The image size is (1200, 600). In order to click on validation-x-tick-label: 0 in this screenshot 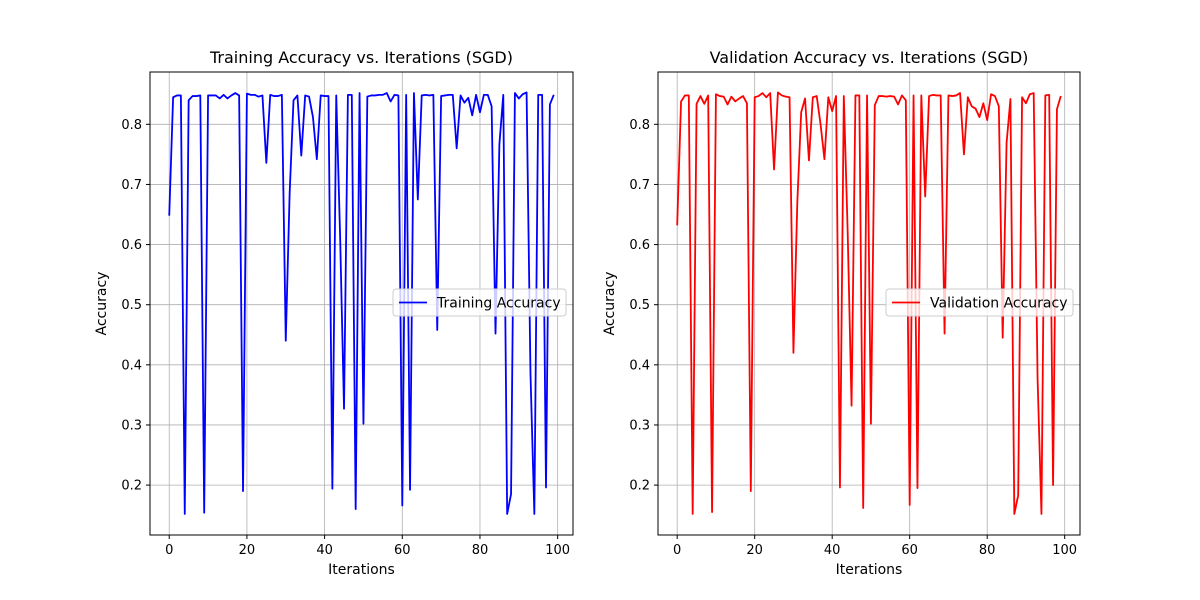, I will do `click(677, 550)`.